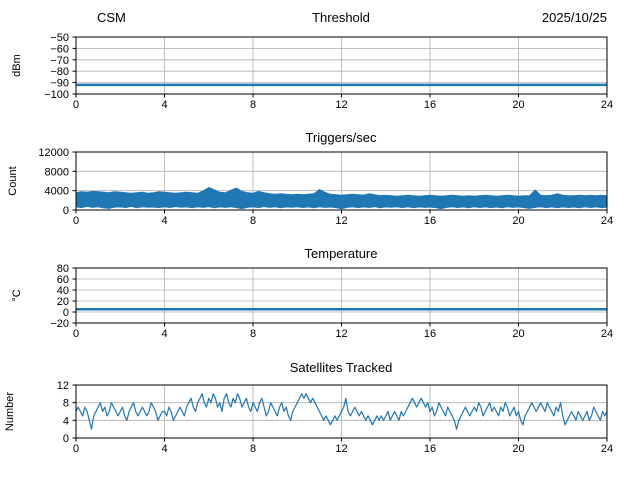 The image size is (640, 480). What do you see at coordinates (341, 367) in the screenshot?
I see `chart-title-satellites: Satellites Tracked` at bounding box center [341, 367].